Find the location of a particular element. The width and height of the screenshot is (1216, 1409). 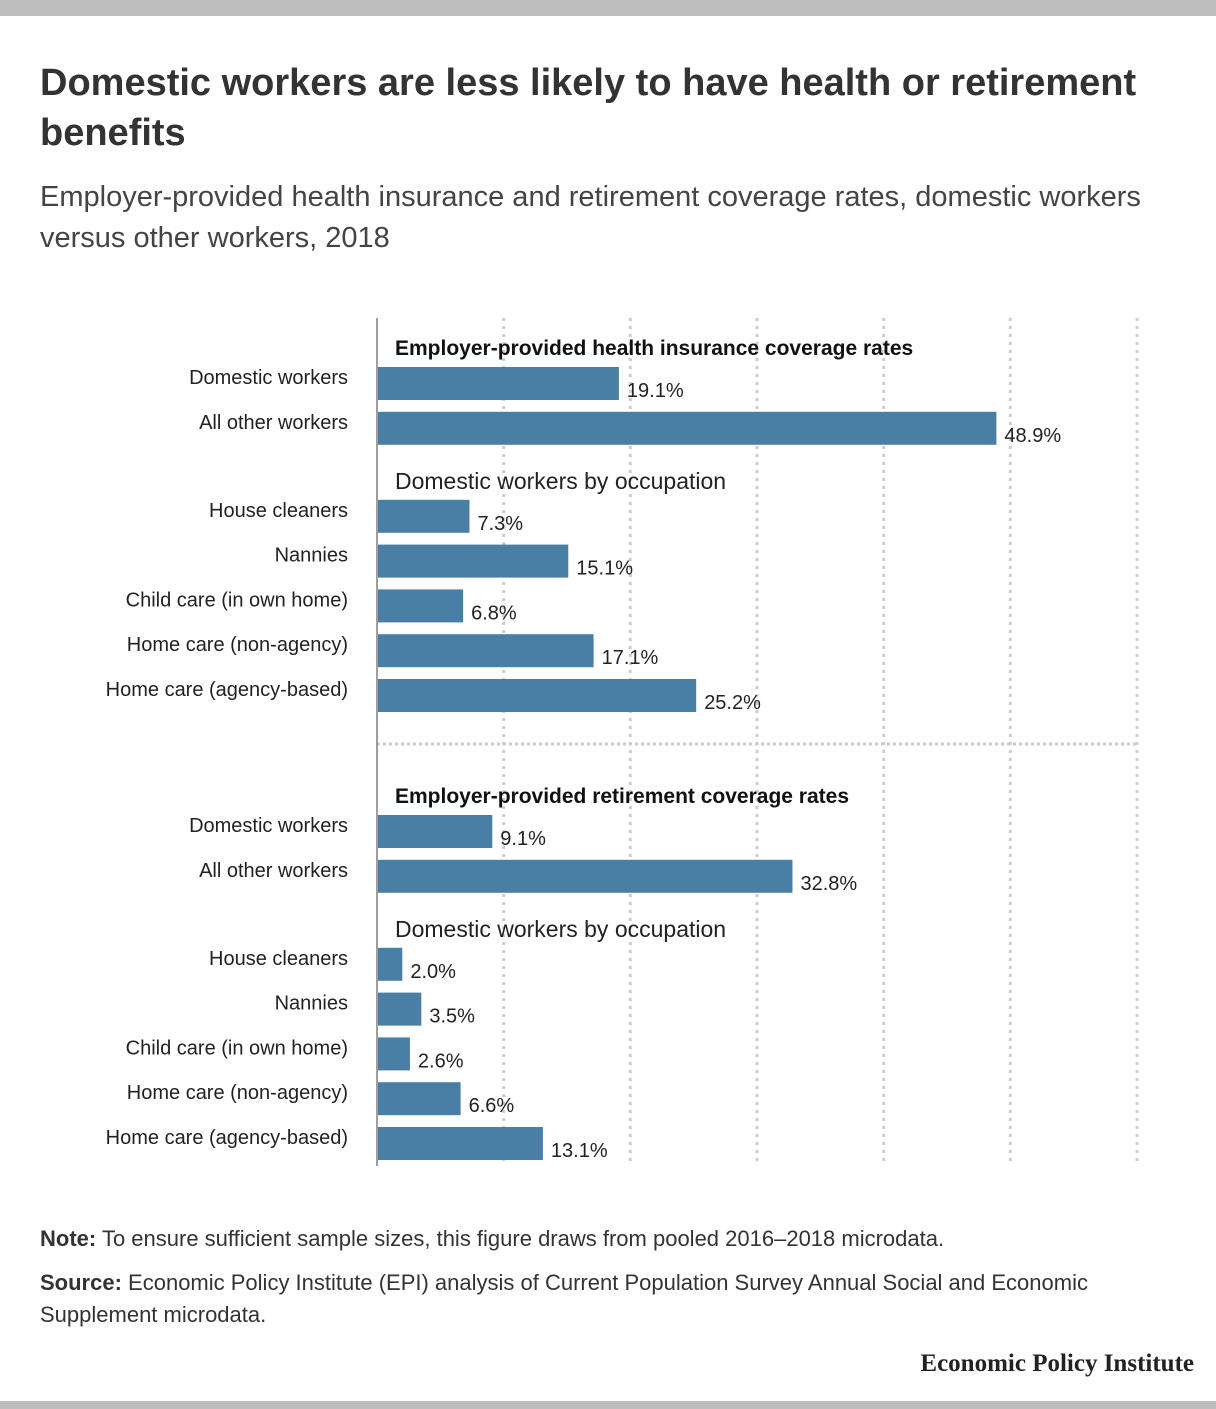

value-label: 13.1% is located at coordinates (579, 1151).